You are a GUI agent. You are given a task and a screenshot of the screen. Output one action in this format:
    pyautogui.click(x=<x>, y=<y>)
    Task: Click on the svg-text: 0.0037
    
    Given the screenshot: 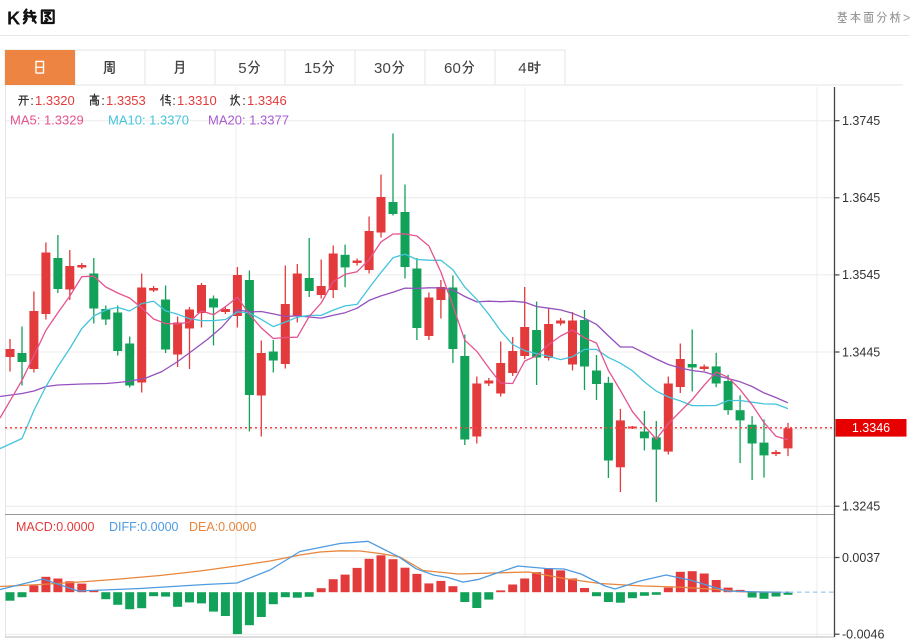 What is the action you would take?
    pyautogui.click(x=861, y=558)
    